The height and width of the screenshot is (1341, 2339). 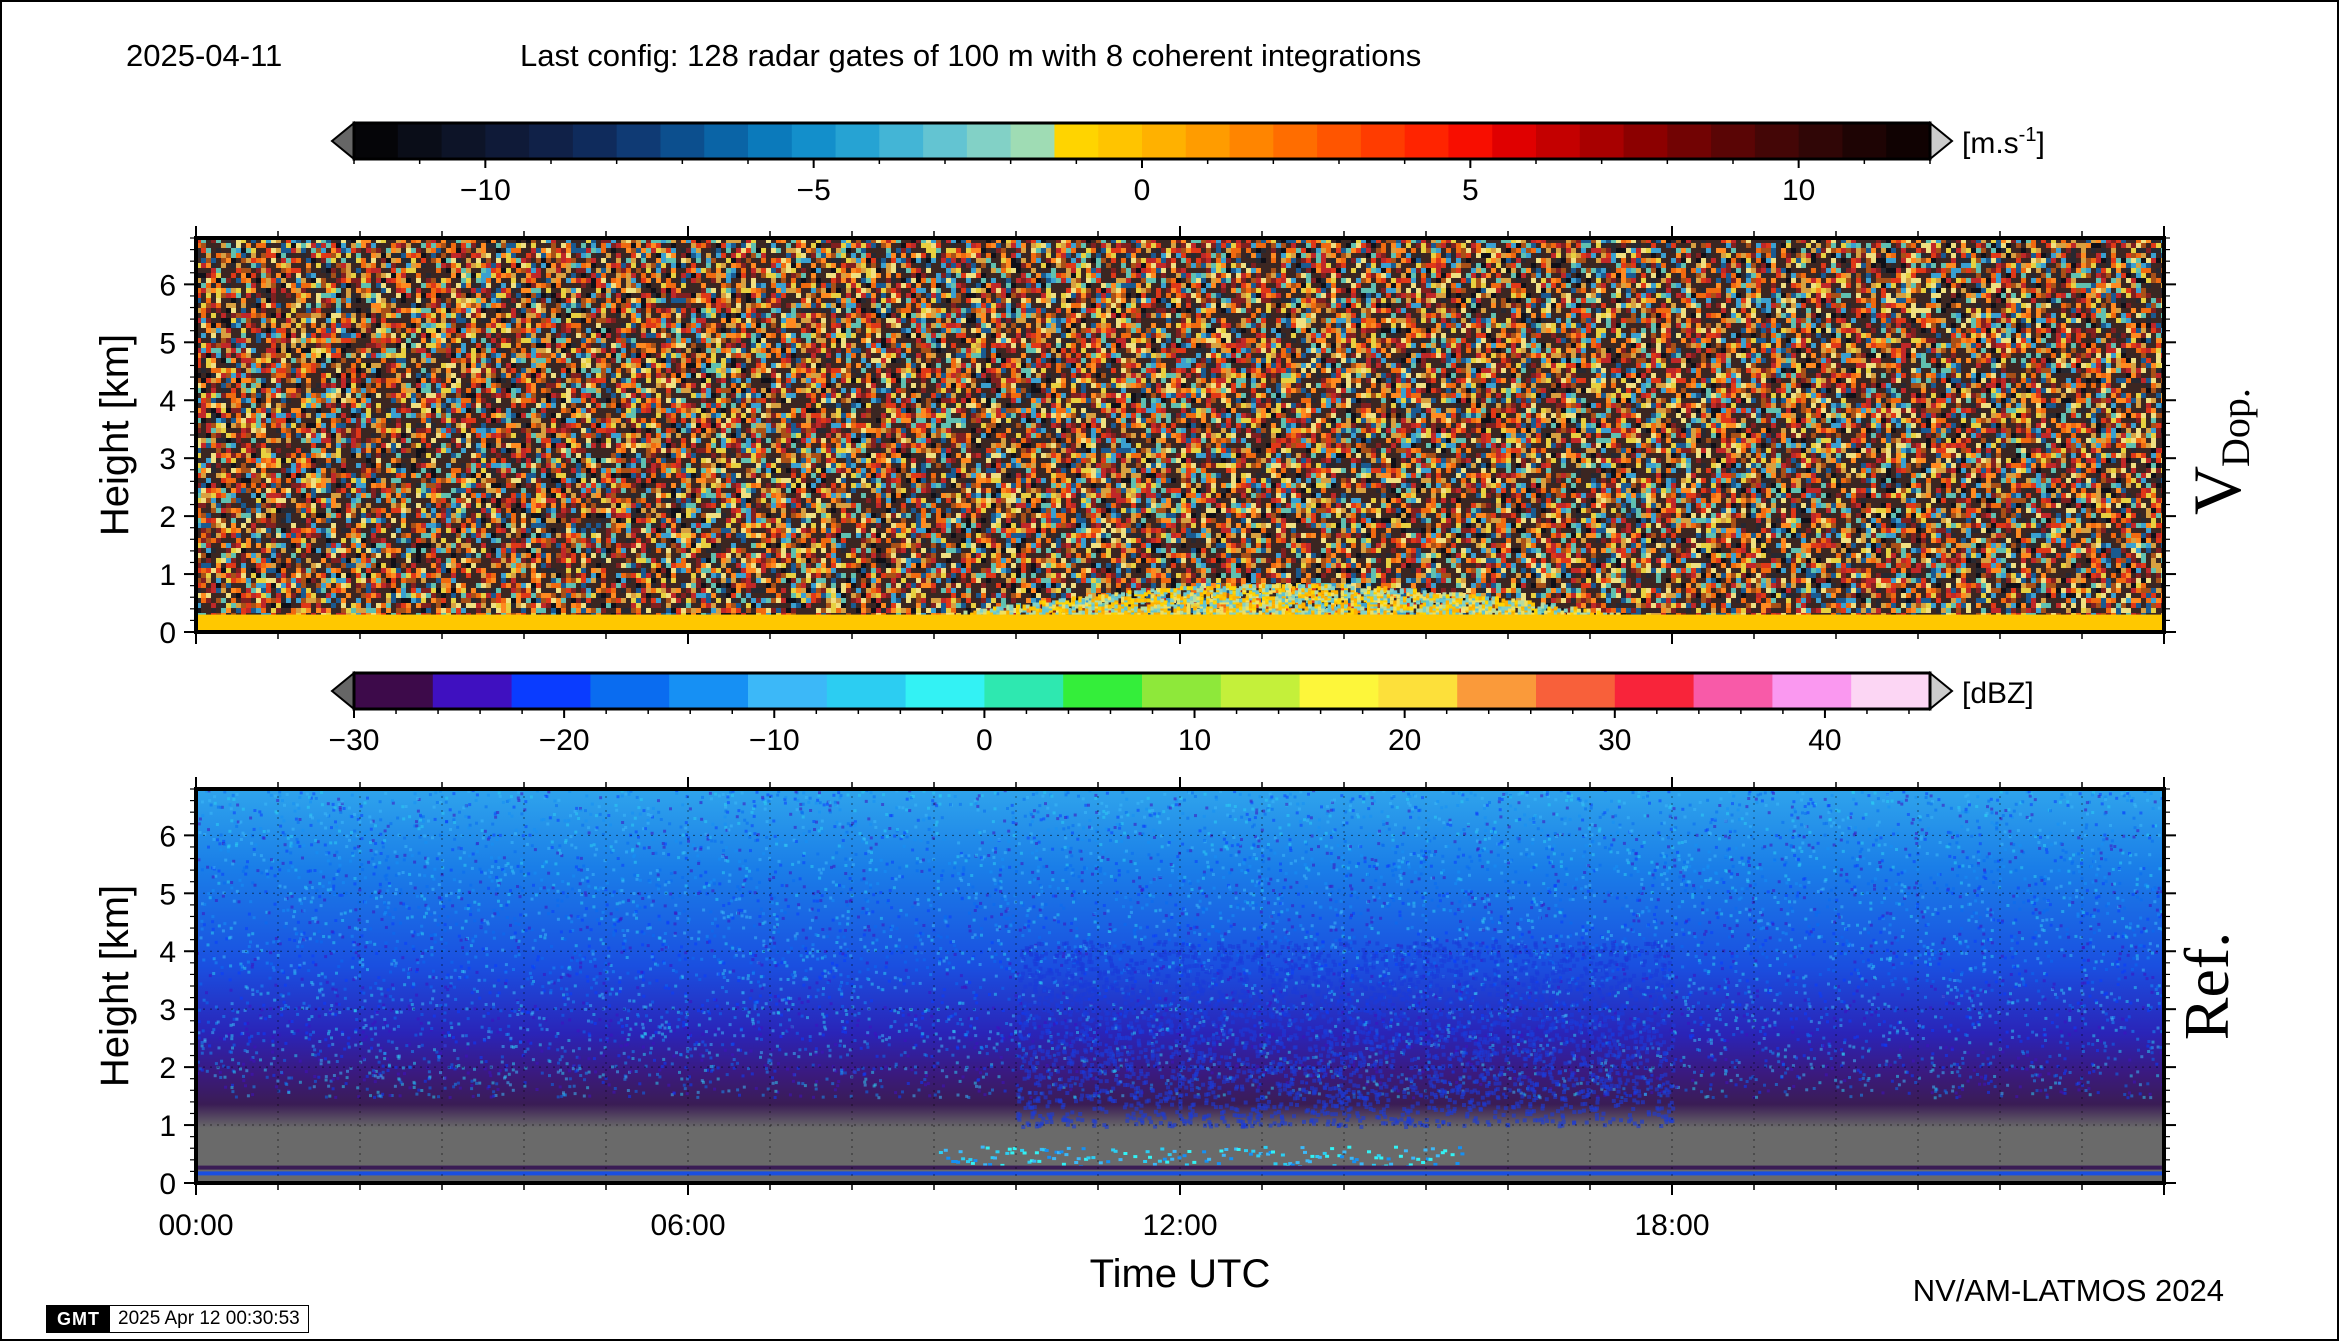 What do you see at coordinates (687, 1225) in the screenshot?
I see `x-tick-label: 06:00` at bounding box center [687, 1225].